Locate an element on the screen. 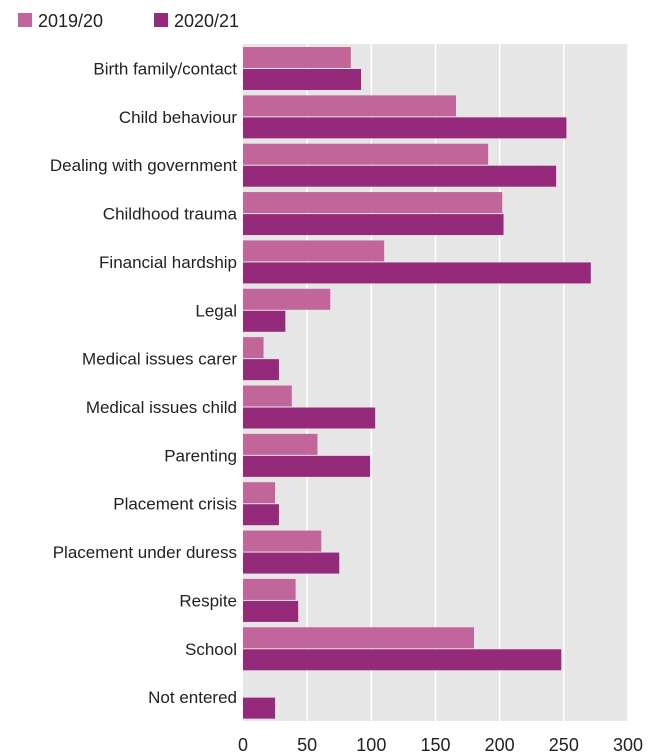 The image size is (661, 754). x-tick-label: 300 is located at coordinates (628, 744).